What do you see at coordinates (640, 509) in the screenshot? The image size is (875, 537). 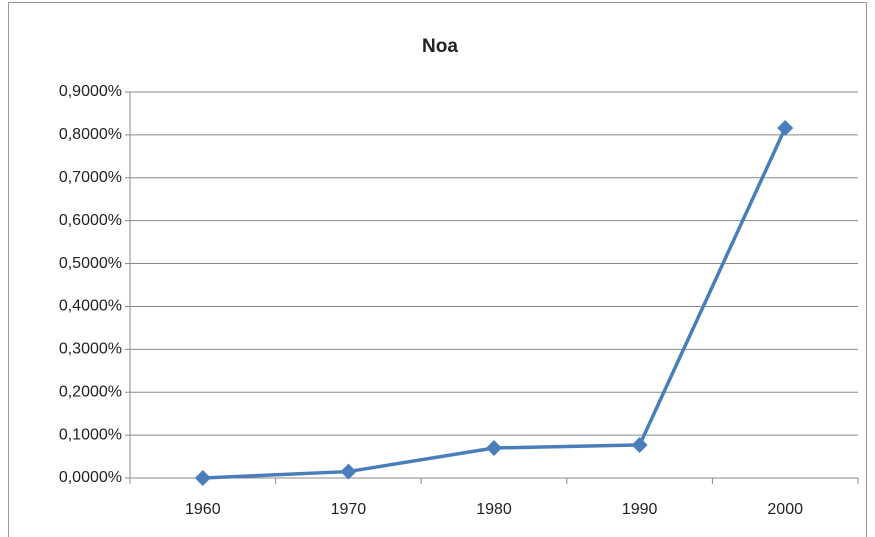 I see `x-tick-label: 1990` at bounding box center [640, 509].